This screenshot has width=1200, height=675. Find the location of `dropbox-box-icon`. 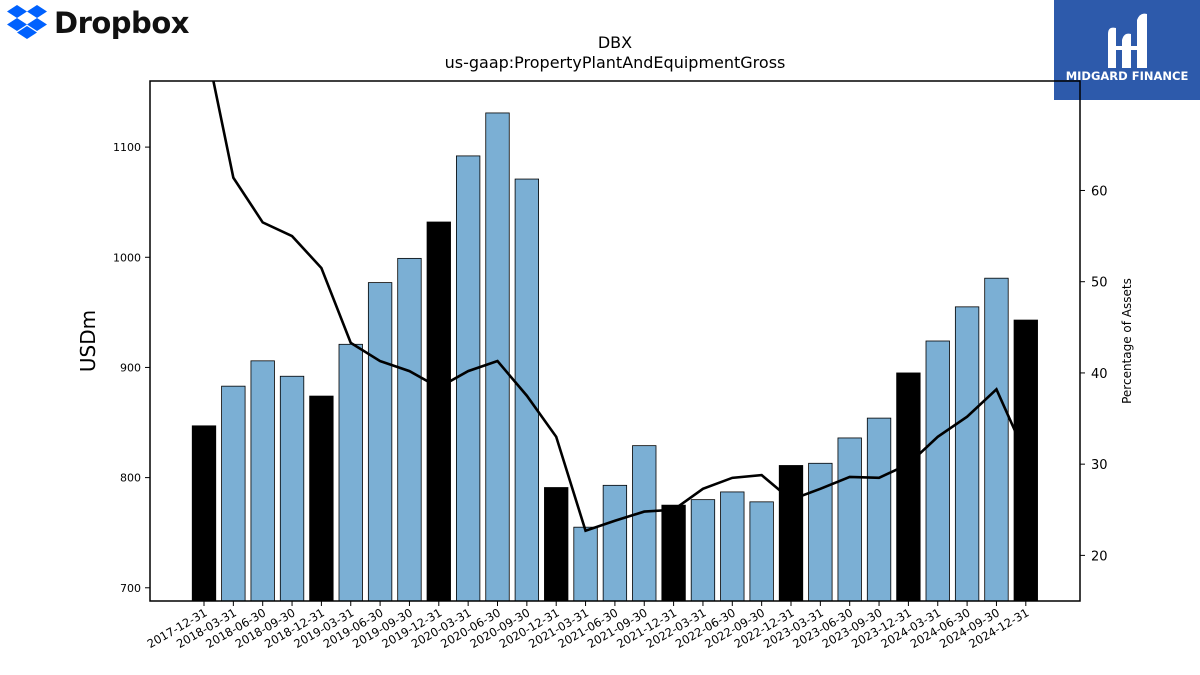

dropbox-box-icon is located at coordinates (27, 22).